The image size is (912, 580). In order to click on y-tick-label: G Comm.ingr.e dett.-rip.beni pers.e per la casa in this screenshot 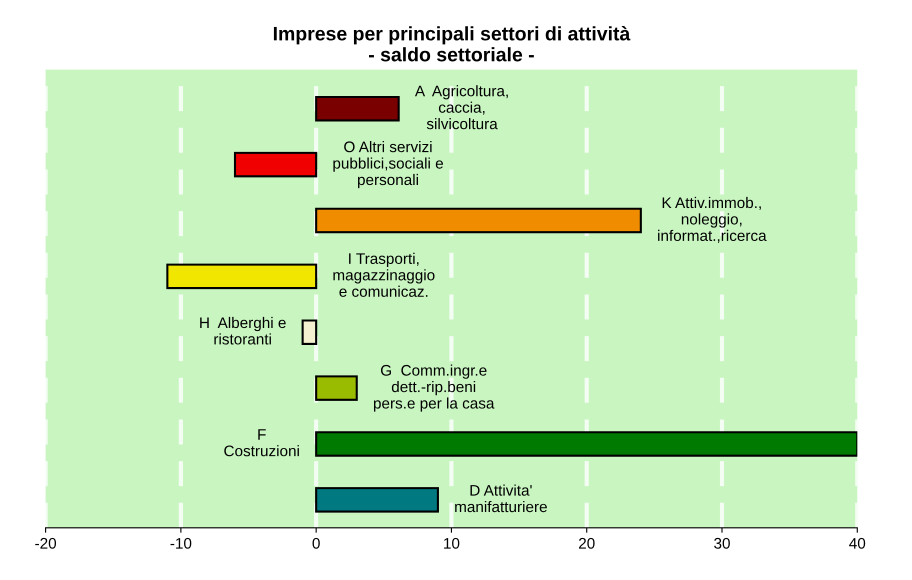, I will do `click(434, 388)`.